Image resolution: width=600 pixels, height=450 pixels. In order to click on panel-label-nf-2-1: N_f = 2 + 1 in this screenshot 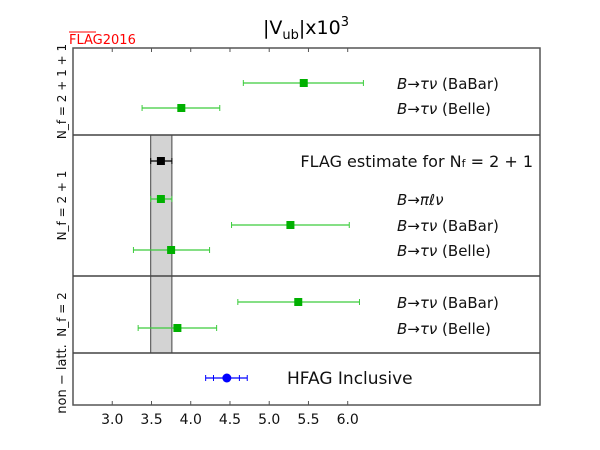, I will do `click(62, 206)`.